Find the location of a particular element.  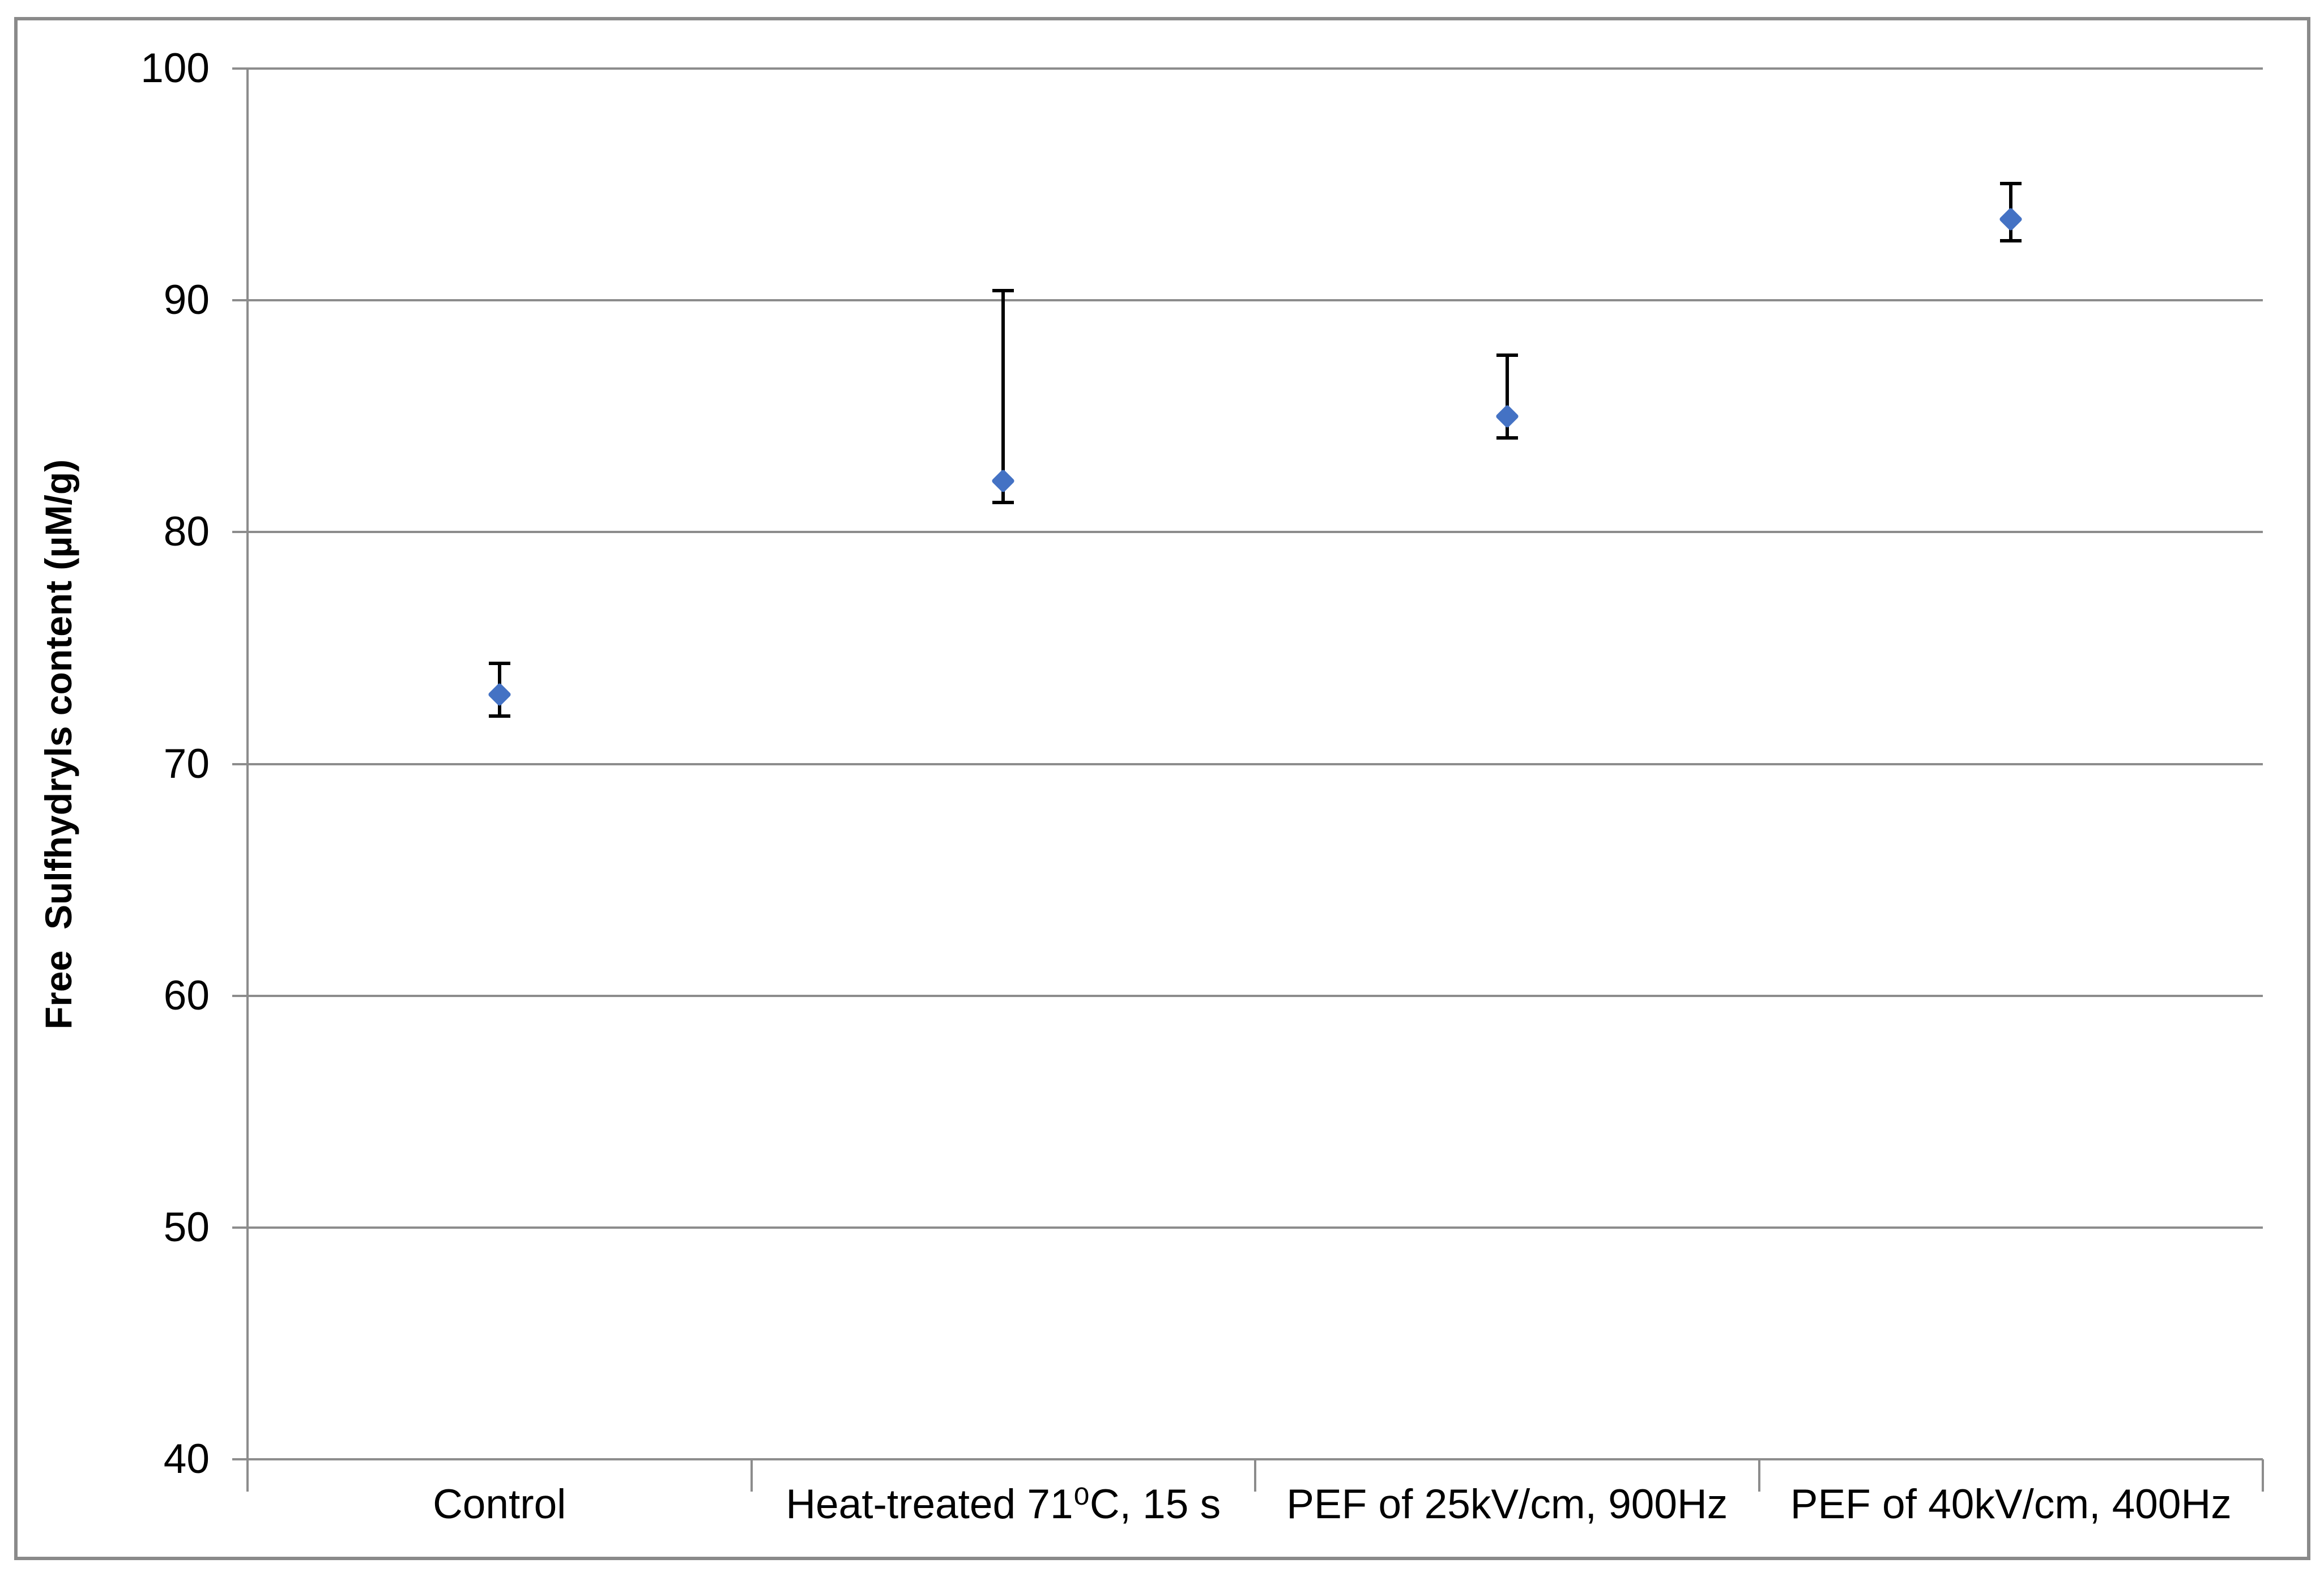

x-category-label-1: Control is located at coordinates (500, 1504).